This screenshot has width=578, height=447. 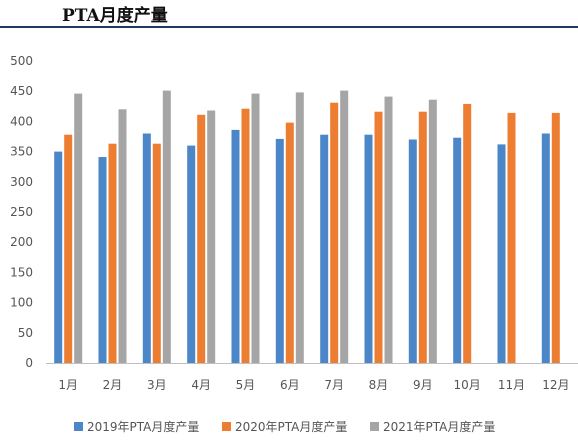 I want to click on x-tick-label: 12月, so click(x=555, y=385).